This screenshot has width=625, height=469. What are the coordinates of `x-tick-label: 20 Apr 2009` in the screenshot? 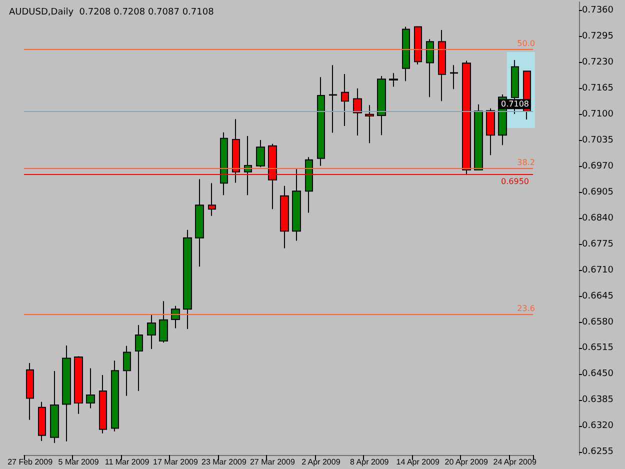 It's located at (466, 462).